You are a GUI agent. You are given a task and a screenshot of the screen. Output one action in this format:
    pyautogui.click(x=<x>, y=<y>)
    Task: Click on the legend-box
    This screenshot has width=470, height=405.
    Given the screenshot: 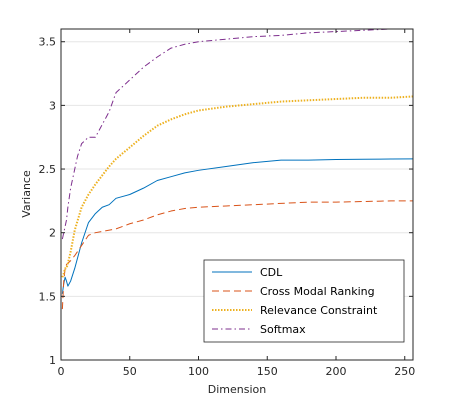 What is the action you would take?
    pyautogui.click(x=304, y=301)
    